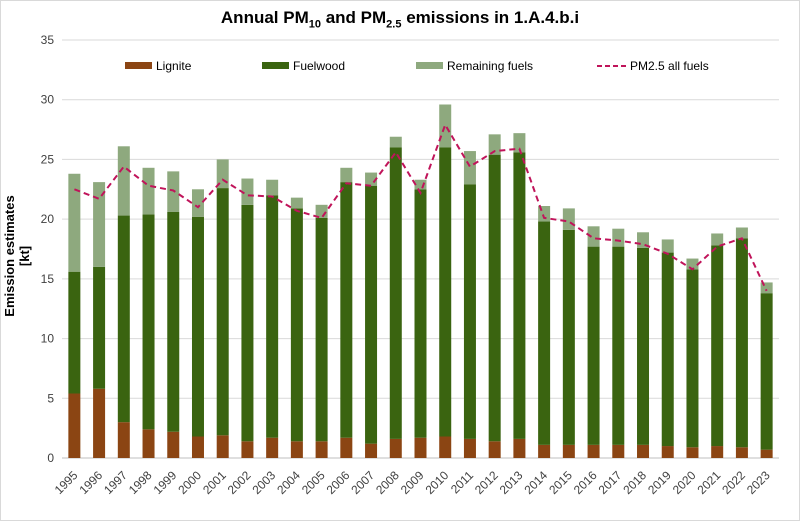 Image resolution: width=800 pixels, height=521 pixels. Describe the element at coordinates (490, 66) in the screenshot. I see `legend-label: Remaining fuels` at that location.